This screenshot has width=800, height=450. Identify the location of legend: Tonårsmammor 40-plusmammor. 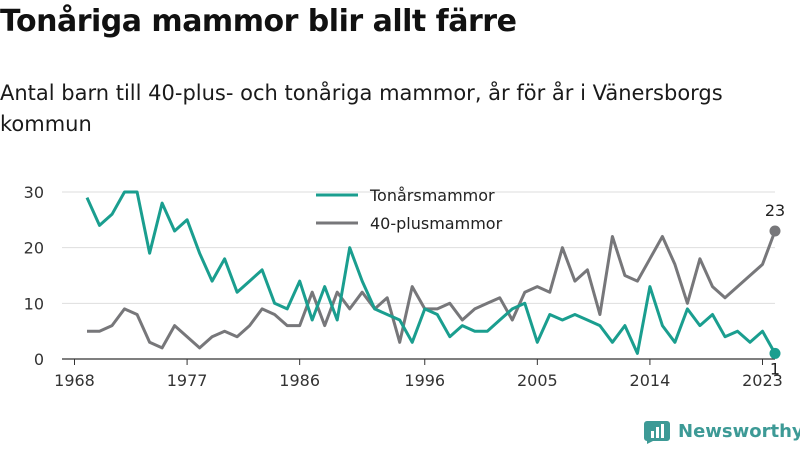
(409, 209).